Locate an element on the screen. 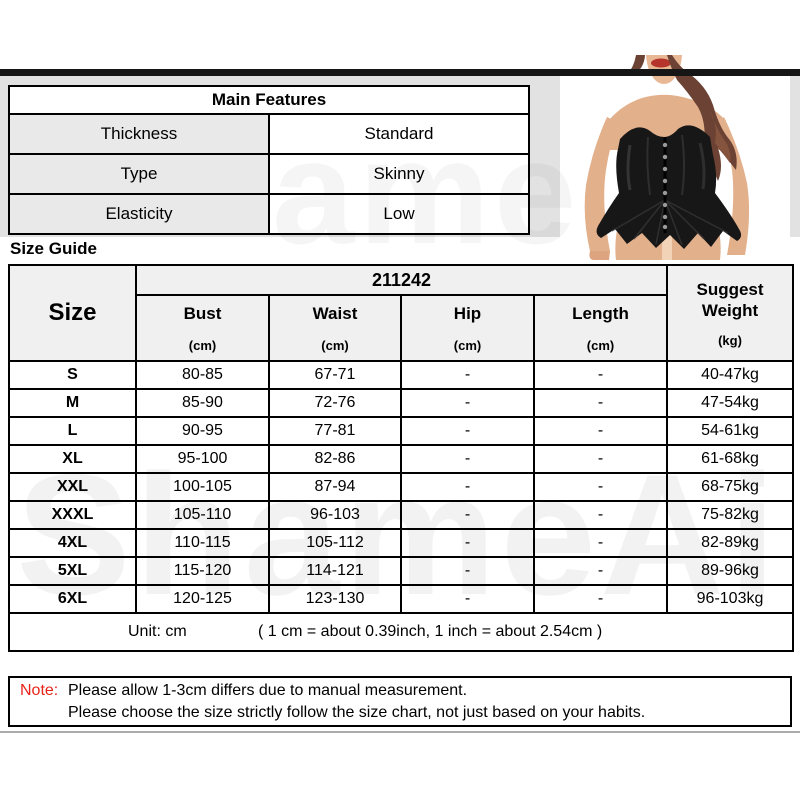  bust-value: 120-125 is located at coordinates (202, 599).